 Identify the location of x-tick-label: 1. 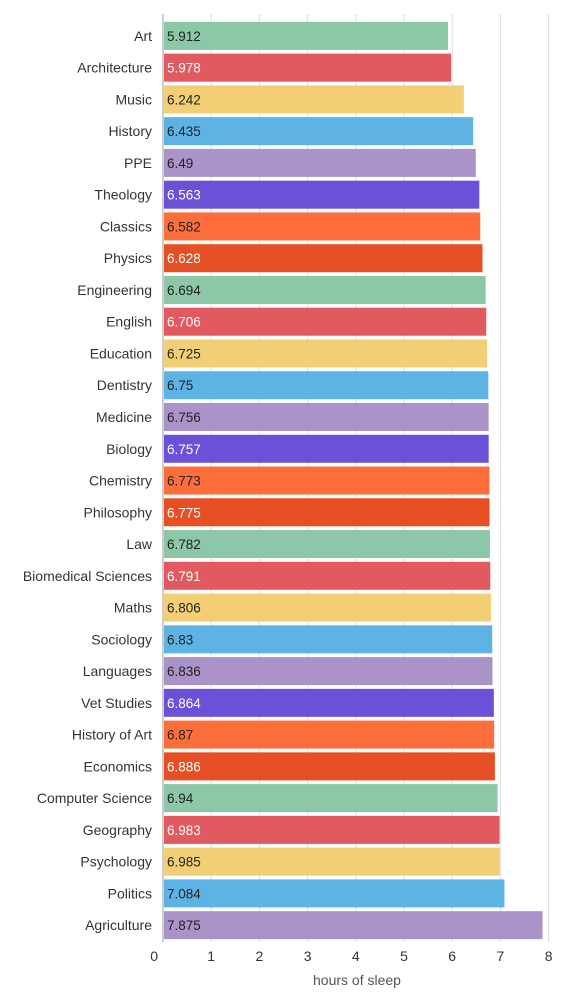
(211, 956).